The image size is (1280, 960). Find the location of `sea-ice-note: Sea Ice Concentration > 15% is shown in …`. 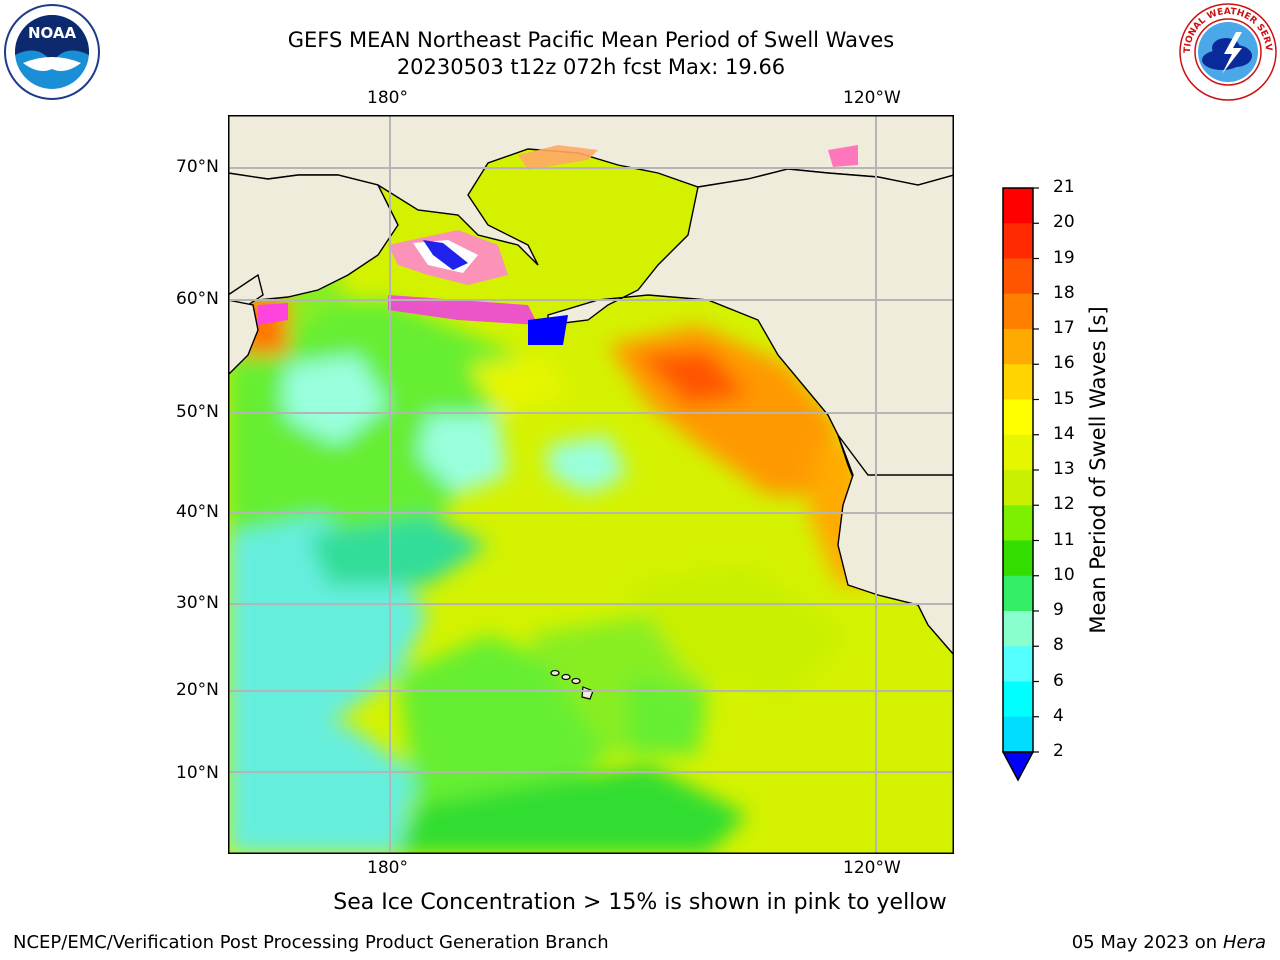

sea-ice-note: Sea Ice Concentration > 15% is shown in … is located at coordinates (640, 902).